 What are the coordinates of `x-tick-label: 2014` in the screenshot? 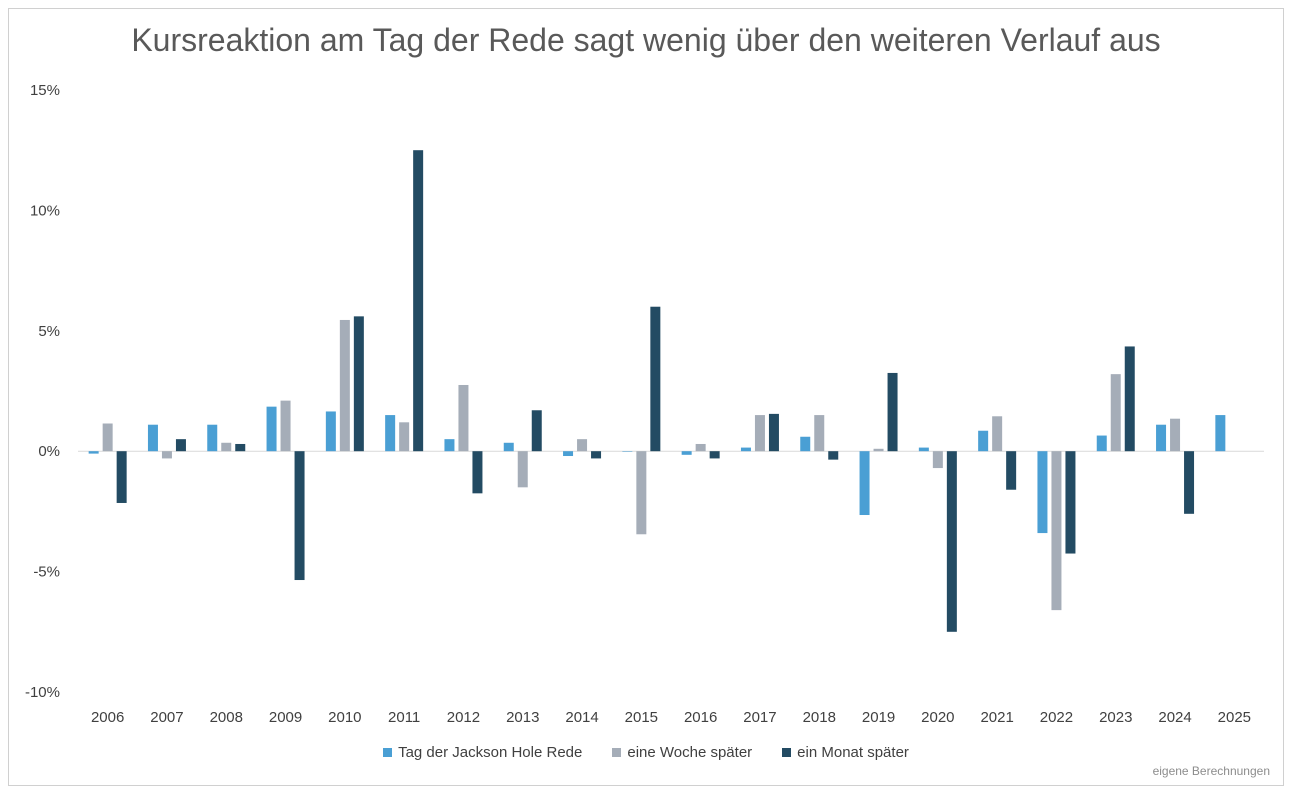 It's located at (581, 717).